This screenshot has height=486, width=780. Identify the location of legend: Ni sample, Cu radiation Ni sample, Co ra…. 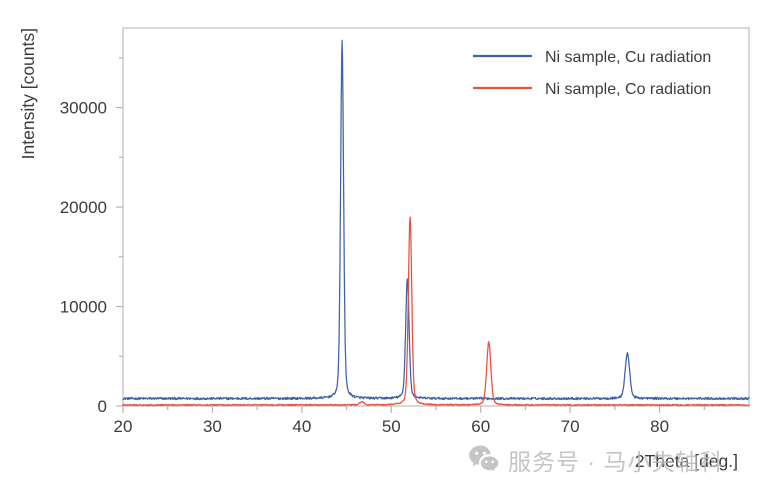
(592, 73).